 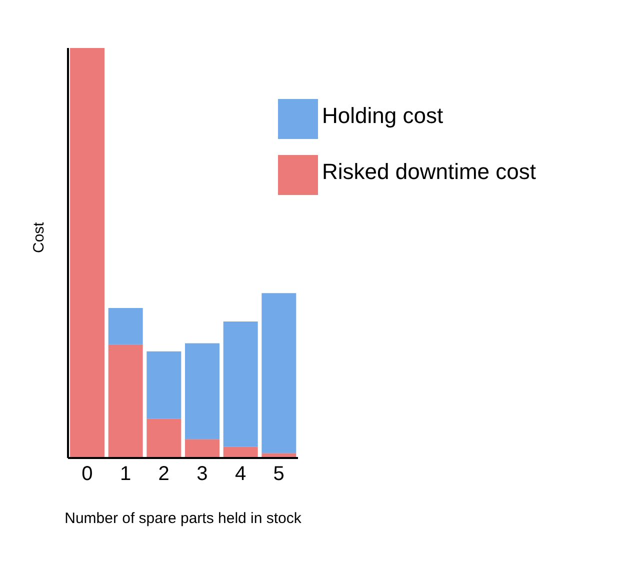 What do you see at coordinates (164, 474) in the screenshot?
I see `x-tick-label: 2` at bounding box center [164, 474].